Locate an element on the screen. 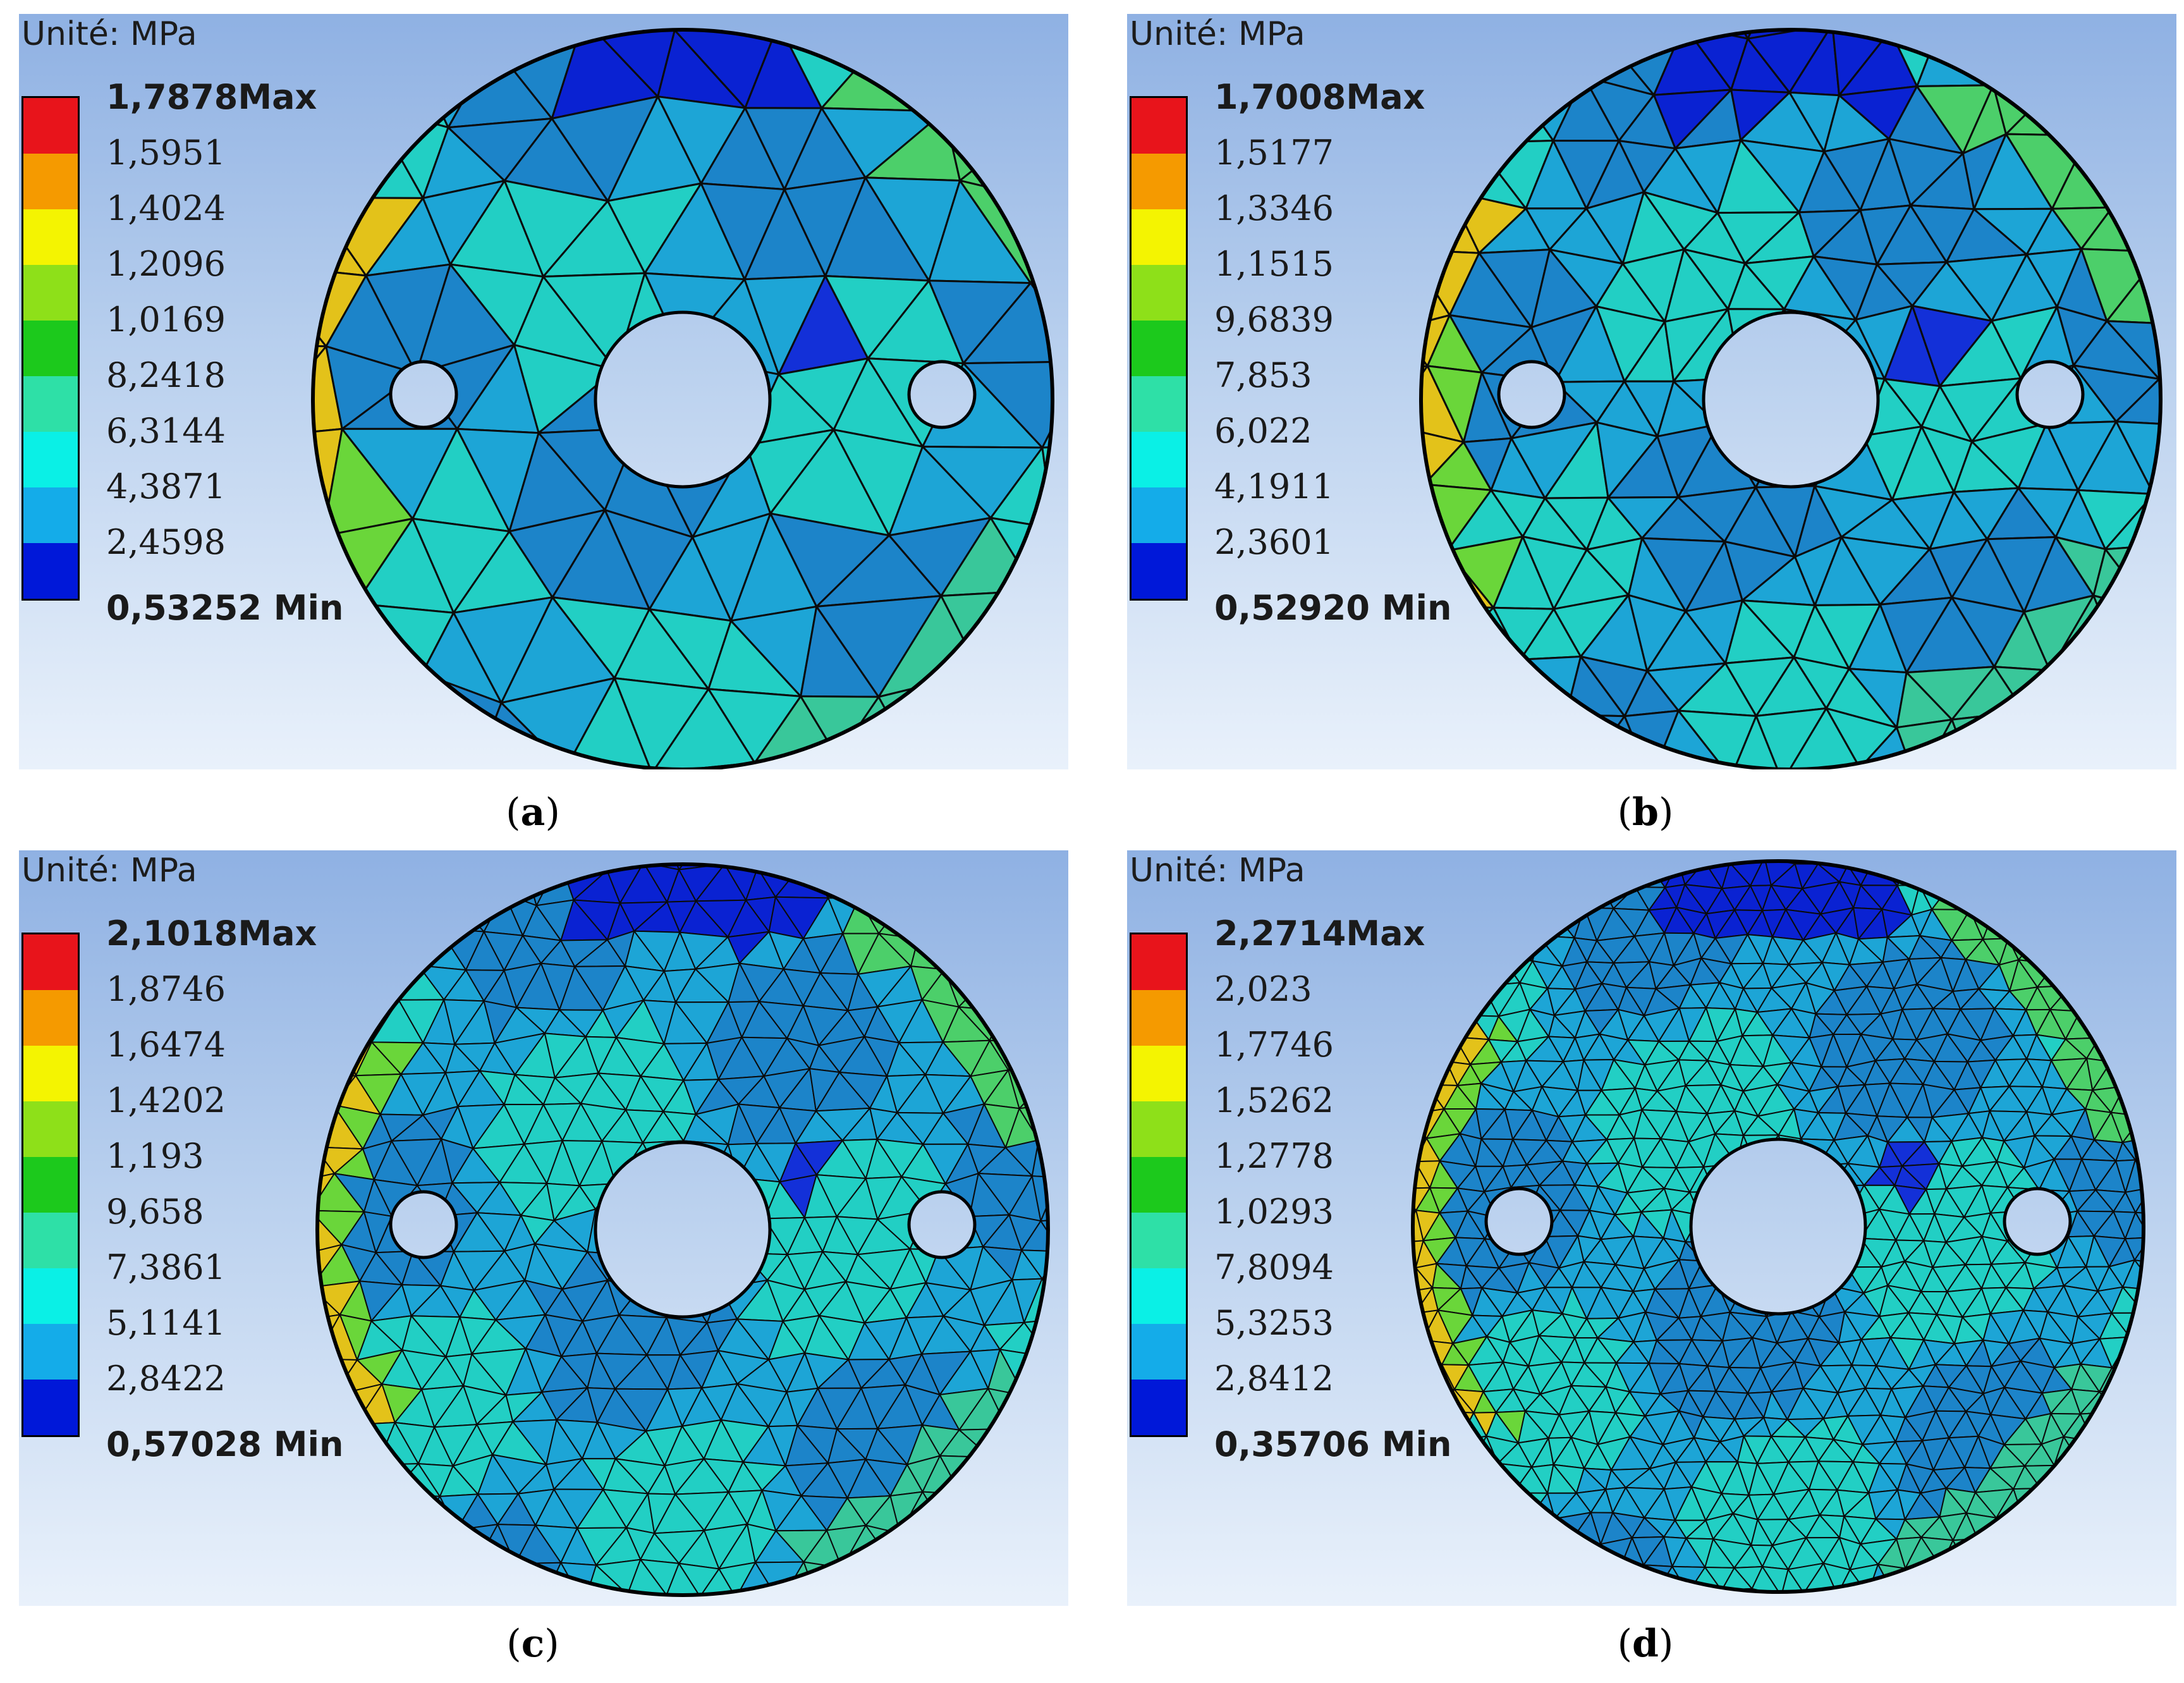  legend-value: 2,3601 is located at coordinates (1274, 542).